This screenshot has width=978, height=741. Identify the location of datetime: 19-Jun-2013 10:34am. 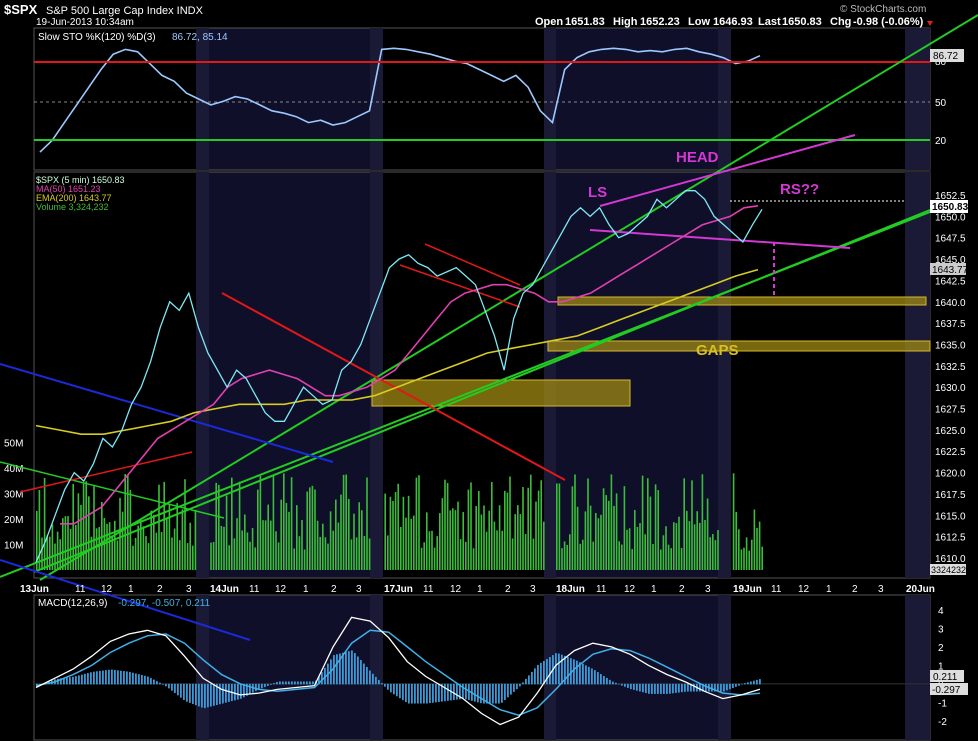
(85, 22).